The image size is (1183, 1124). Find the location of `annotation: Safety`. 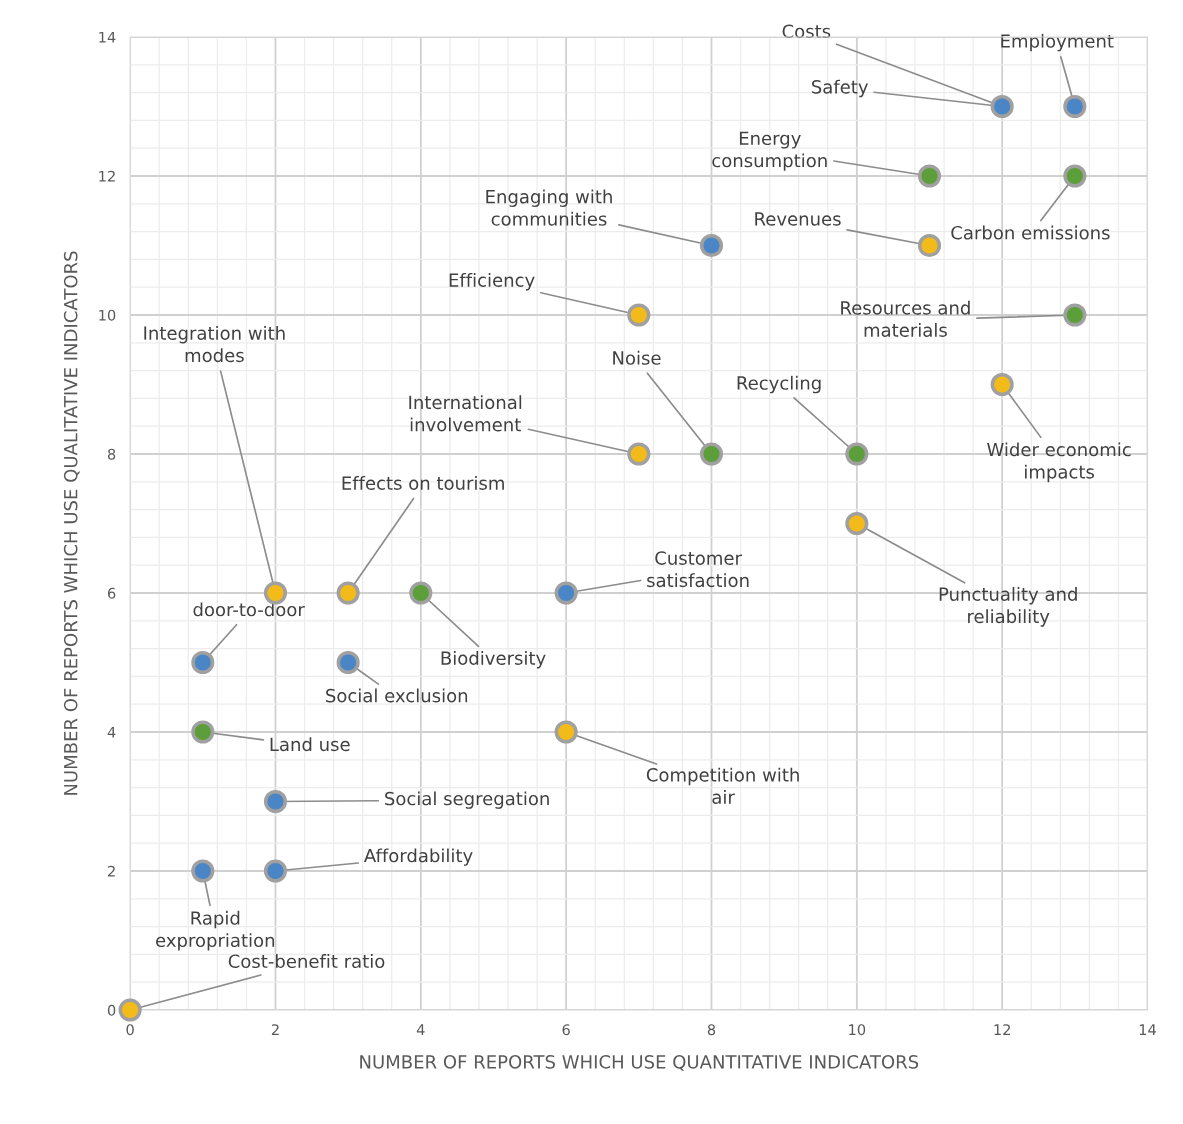

annotation: Safety is located at coordinates (840, 88).